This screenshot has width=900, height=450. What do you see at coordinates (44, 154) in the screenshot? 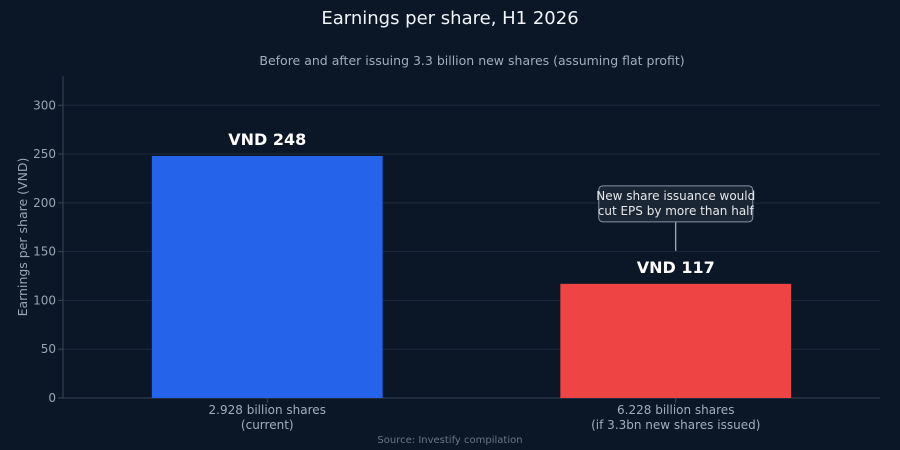
I see `y-tick-label: 250` at bounding box center [44, 154].